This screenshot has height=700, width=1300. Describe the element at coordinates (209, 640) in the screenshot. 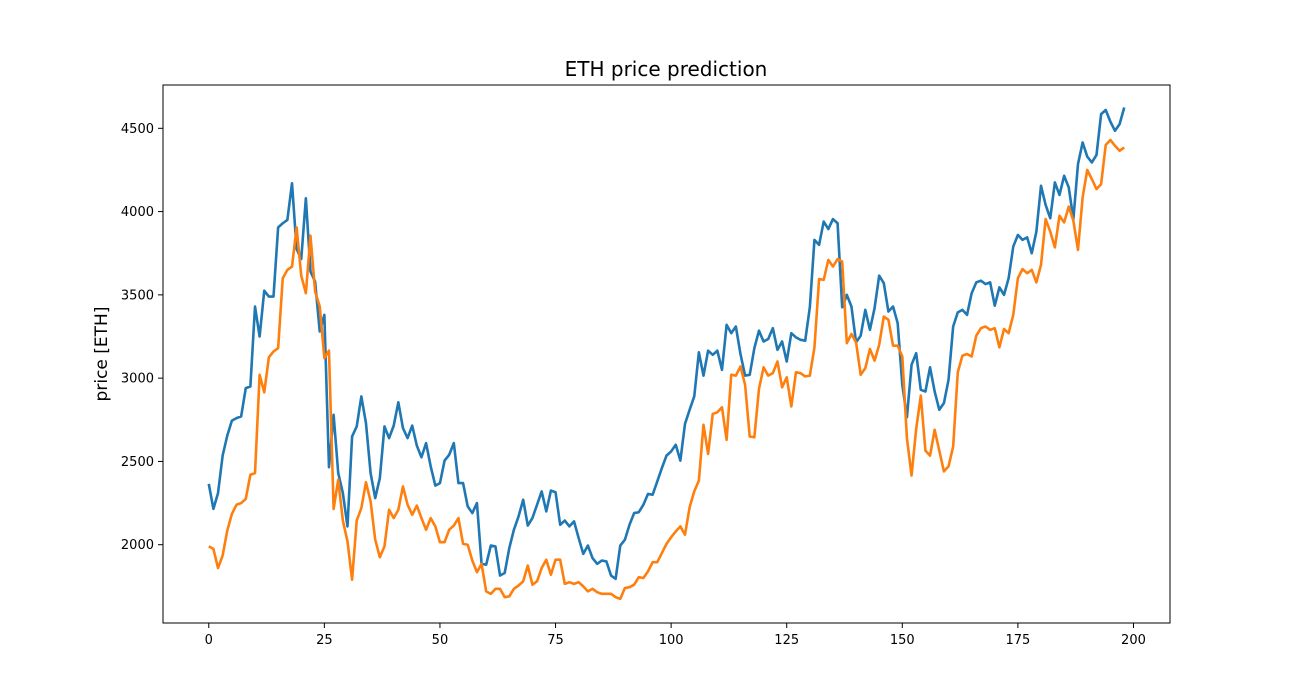

I see `x-tick-label: 0` at that location.